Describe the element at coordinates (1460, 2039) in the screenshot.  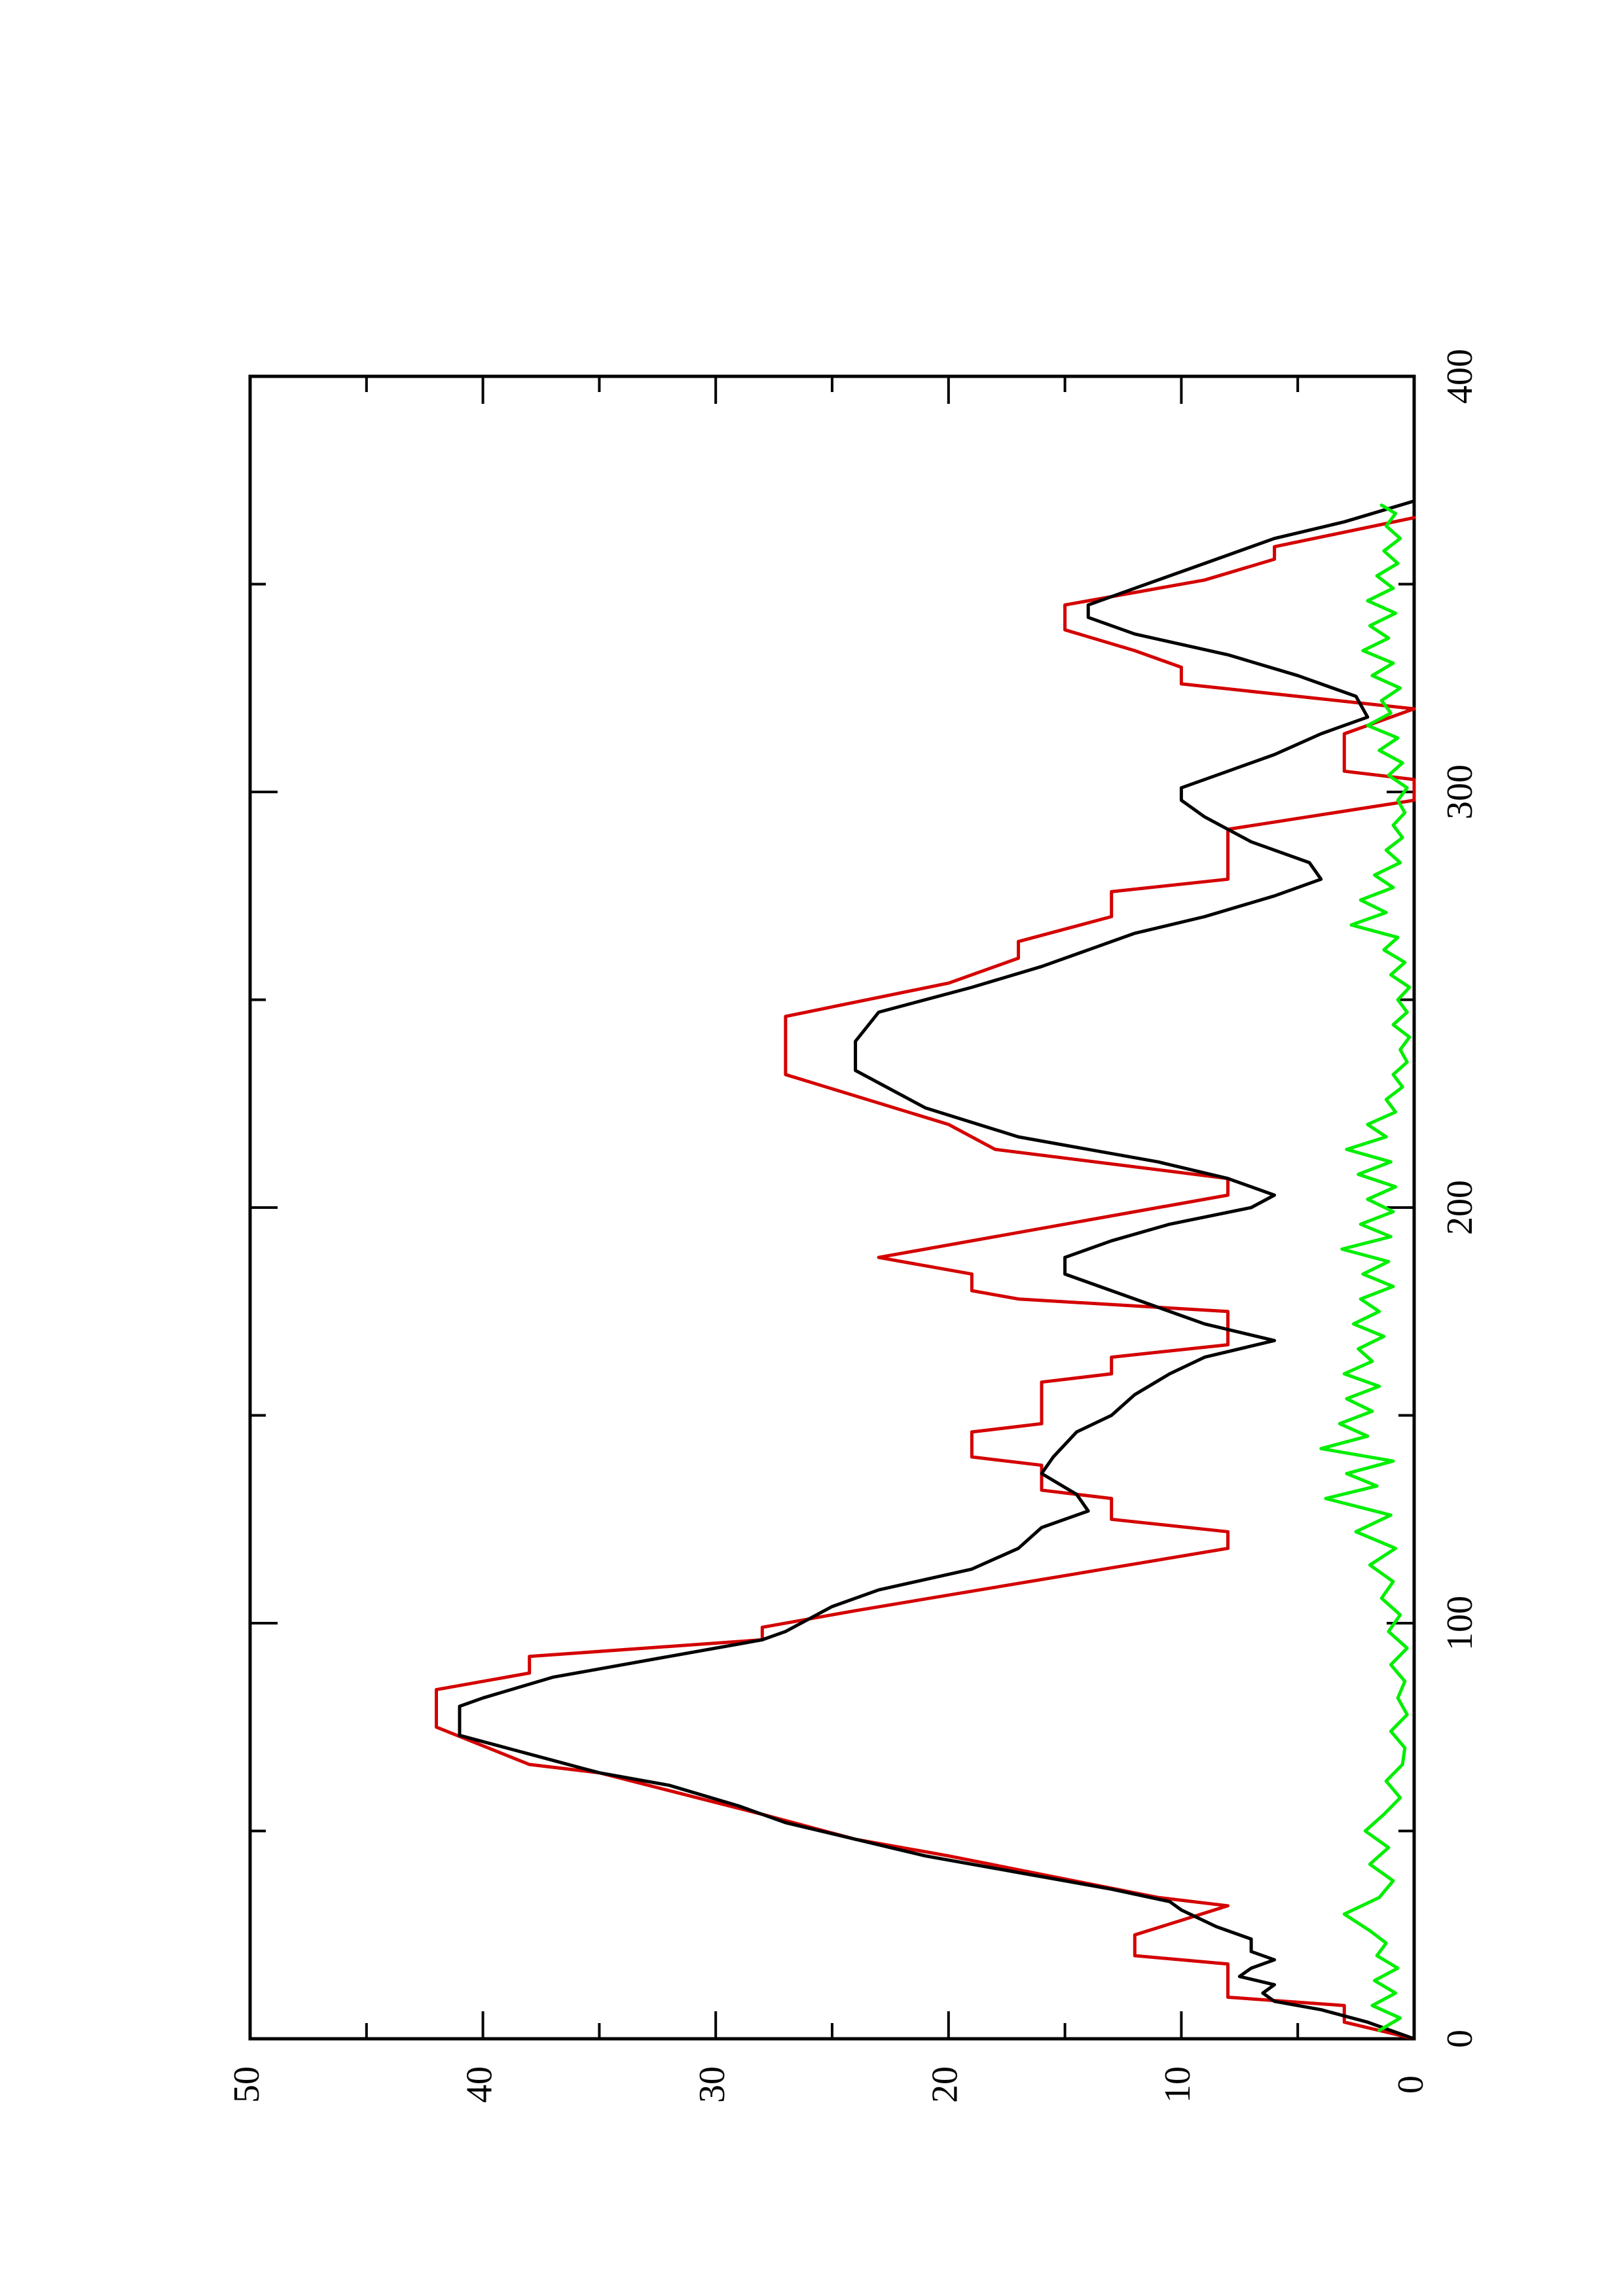
I see `x-tick-label: 0` at that location.